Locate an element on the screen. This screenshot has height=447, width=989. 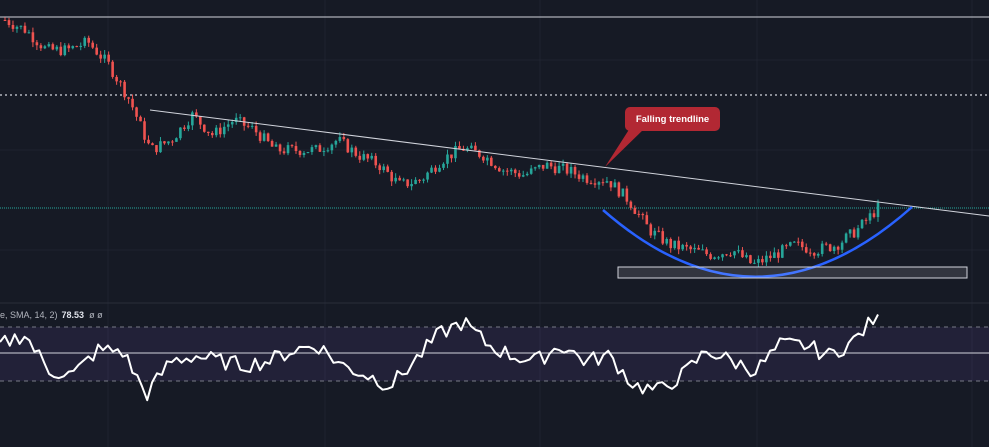
rsi-legend: e, SMA, 14, 2) 78.53 ø ø is located at coordinates (51, 315).